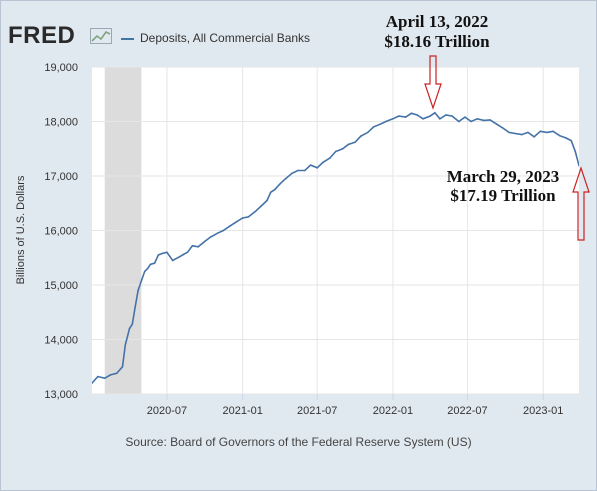  I want to click on fred-graph-icon, so click(101, 36).